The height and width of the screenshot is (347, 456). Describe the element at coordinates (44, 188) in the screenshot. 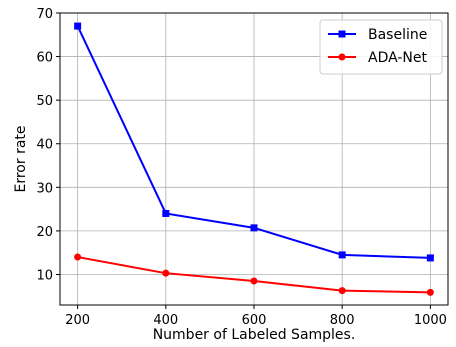

I see `y-tick-label: 30` at that location.